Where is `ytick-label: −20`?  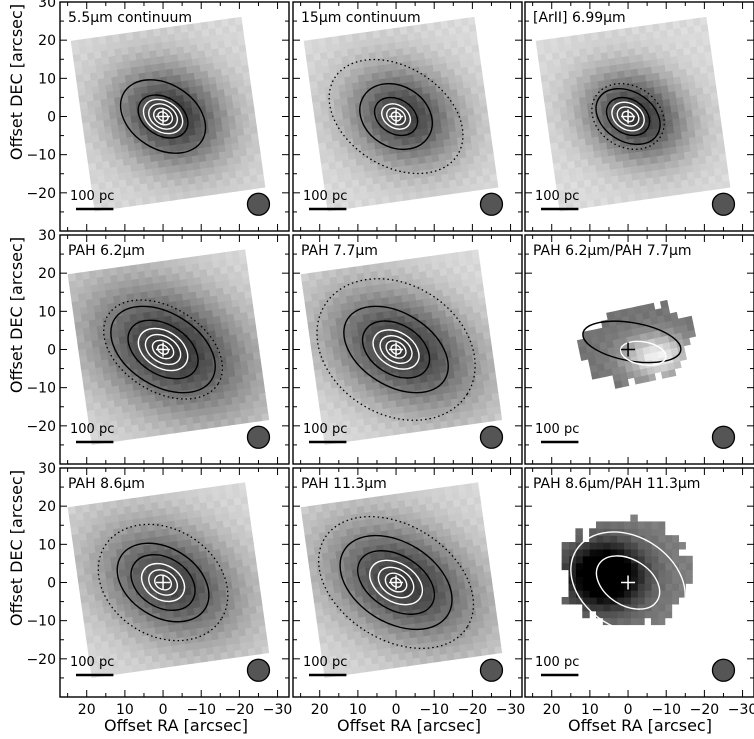 ytick-label: −20 is located at coordinates (41, 194).